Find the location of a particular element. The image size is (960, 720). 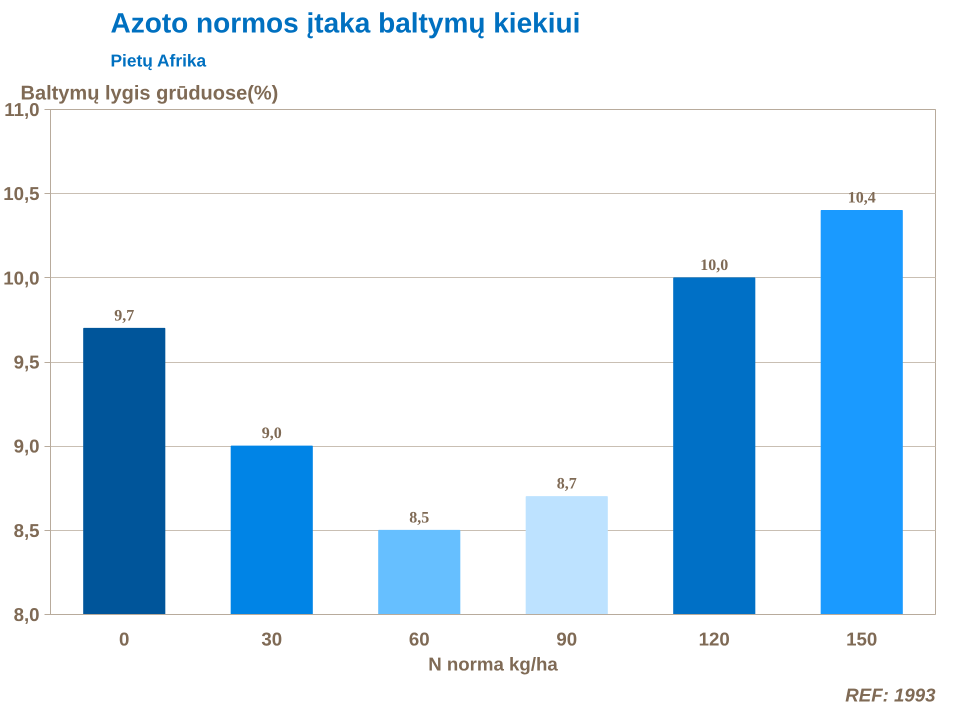

x-tick-label: 120 is located at coordinates (714, 639).